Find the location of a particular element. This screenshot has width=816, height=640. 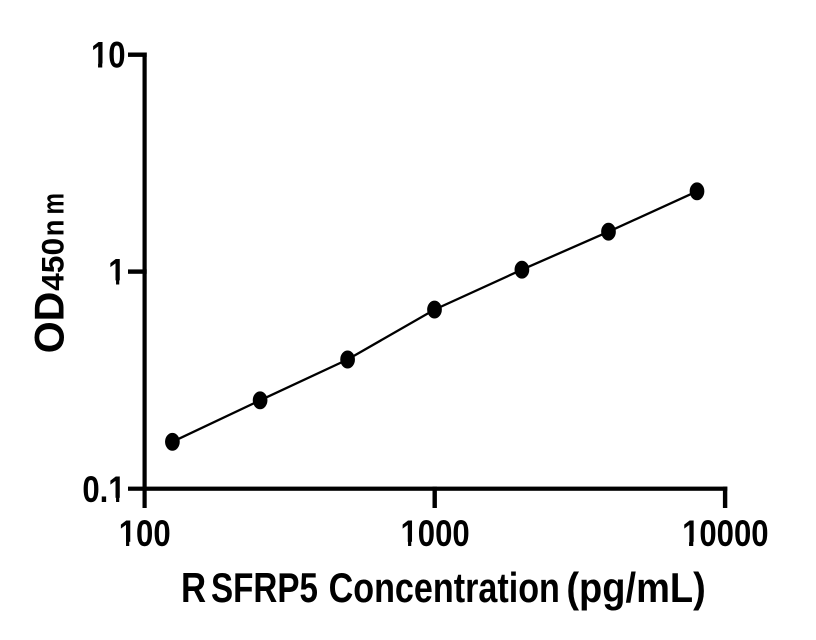

svg-text: 100 is located at coordinates (145, 534).